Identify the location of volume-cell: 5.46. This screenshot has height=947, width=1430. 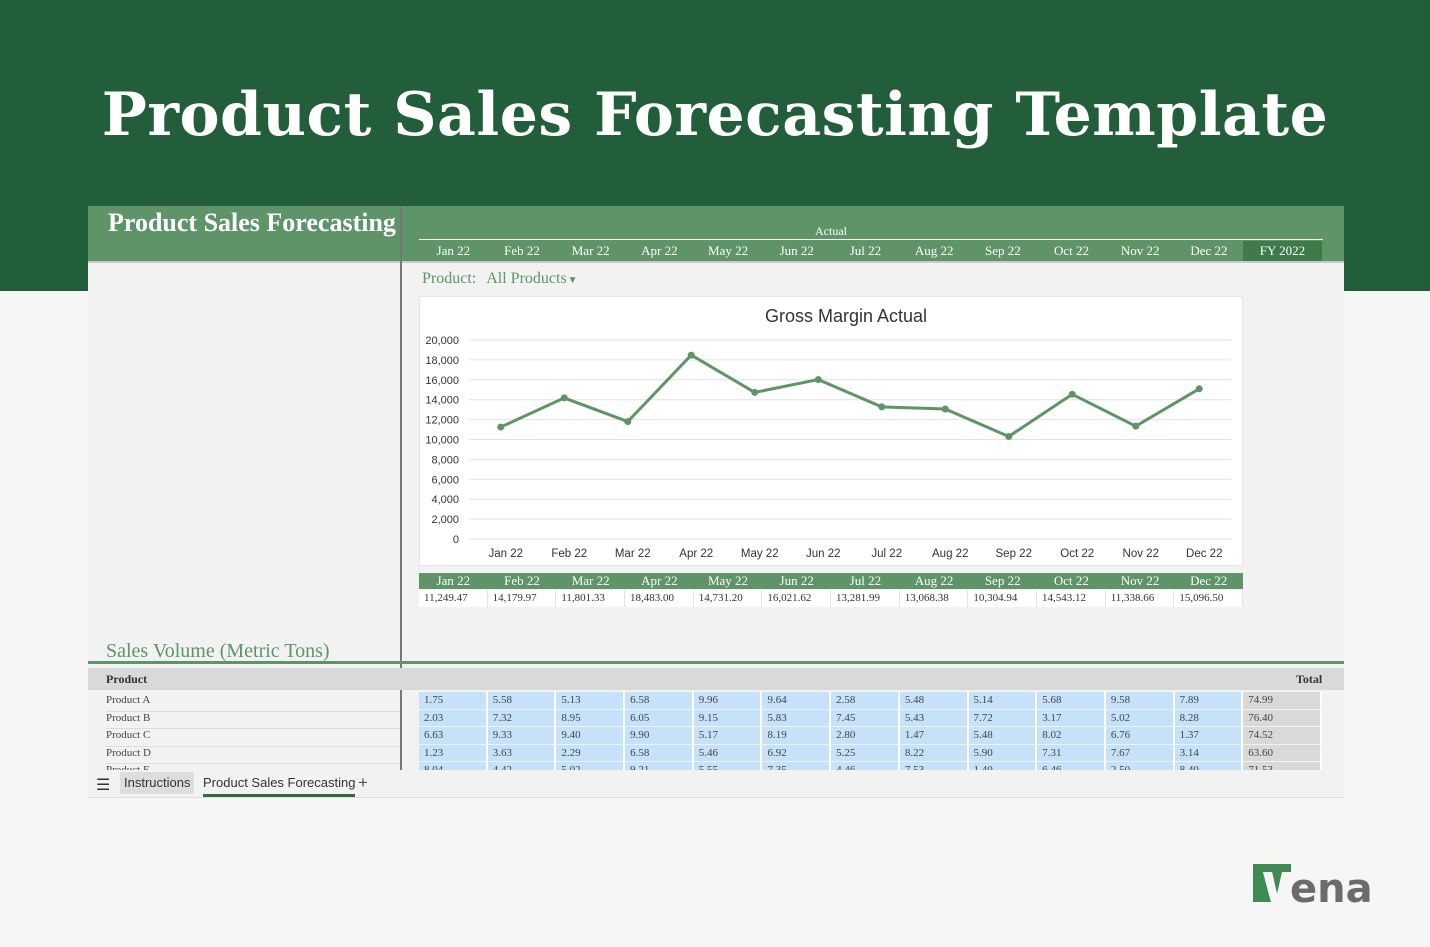
(728, 752).